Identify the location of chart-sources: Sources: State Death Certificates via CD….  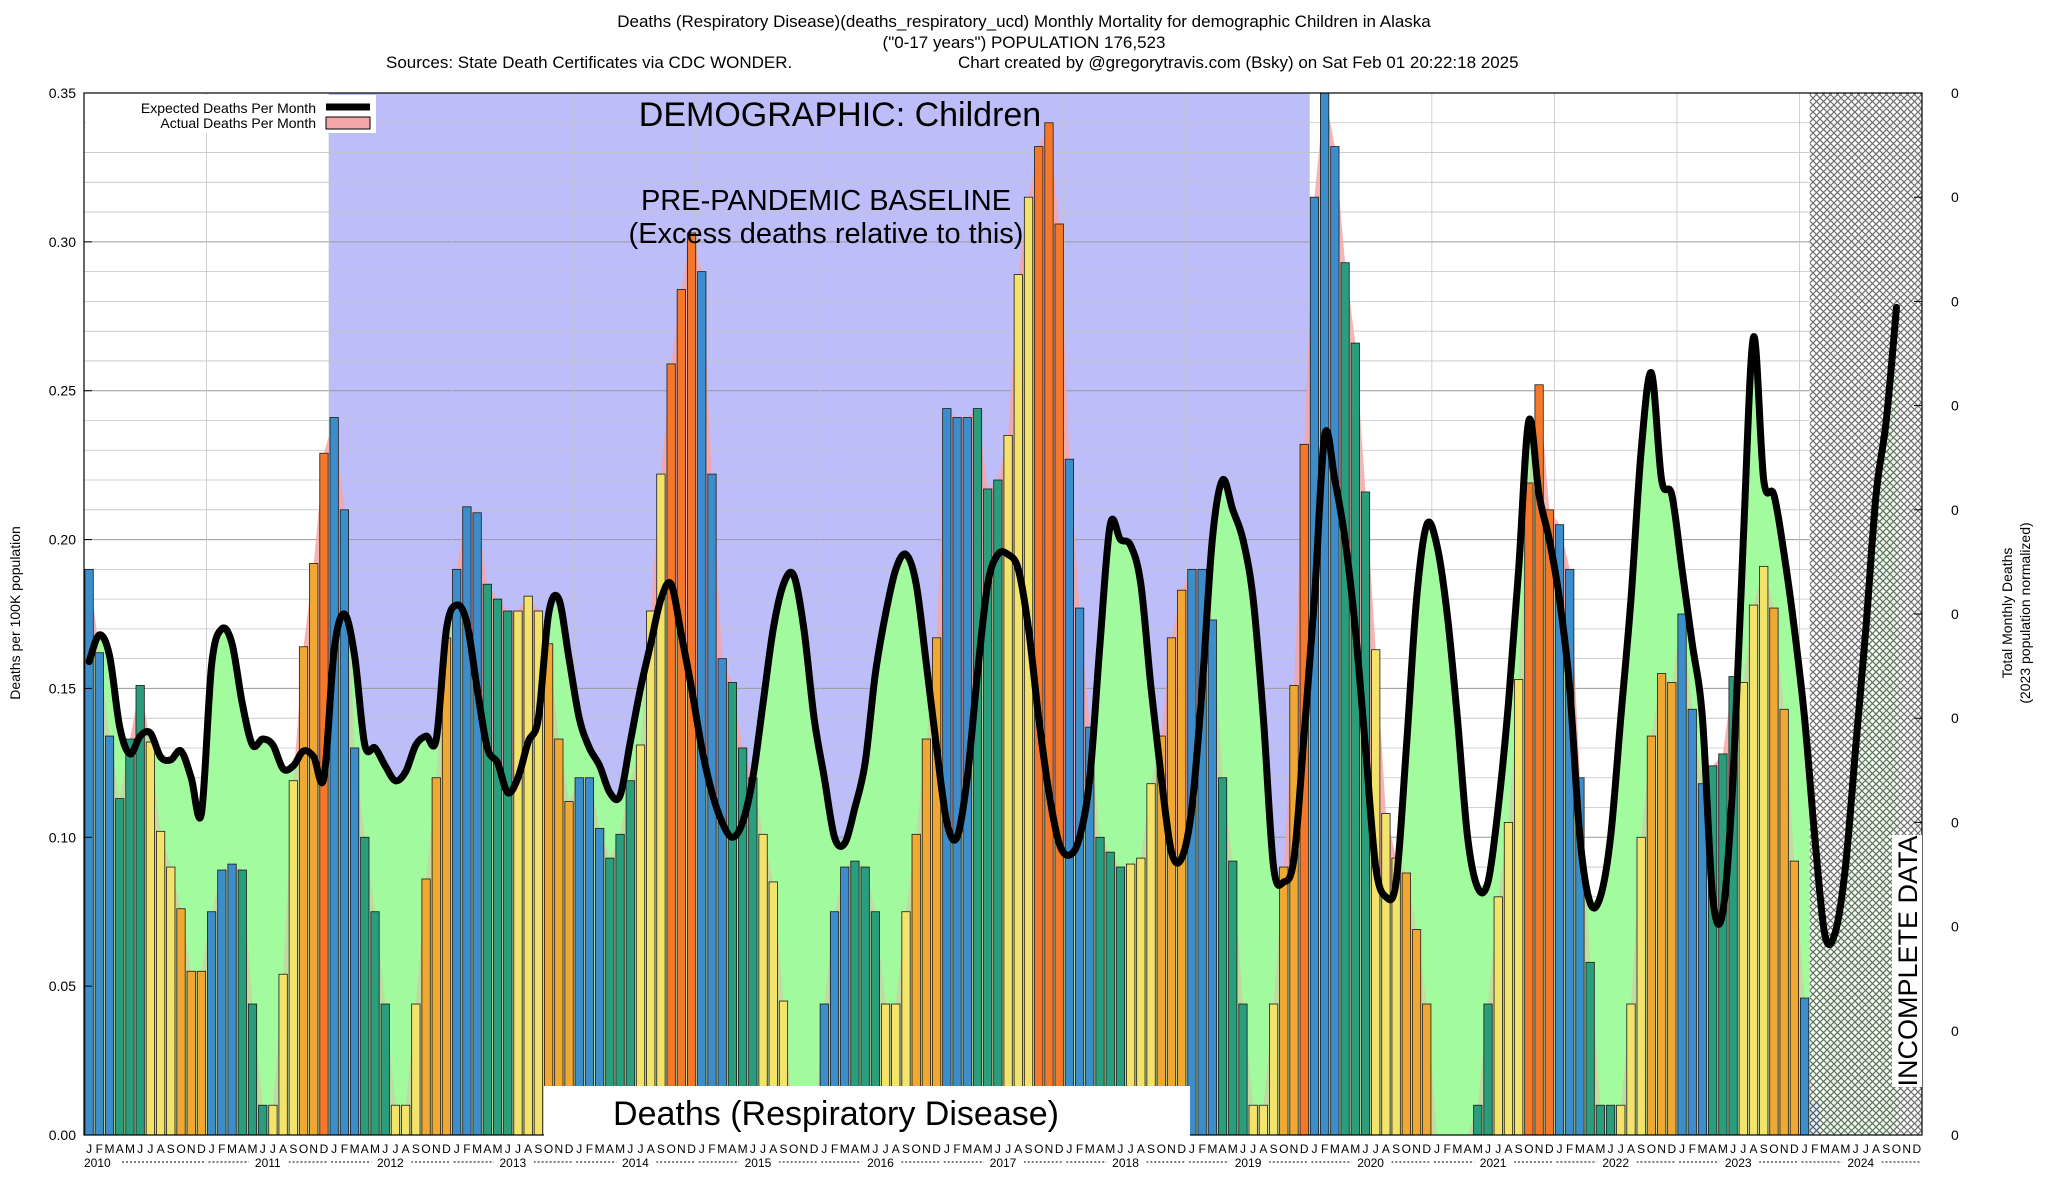
(589, 62).